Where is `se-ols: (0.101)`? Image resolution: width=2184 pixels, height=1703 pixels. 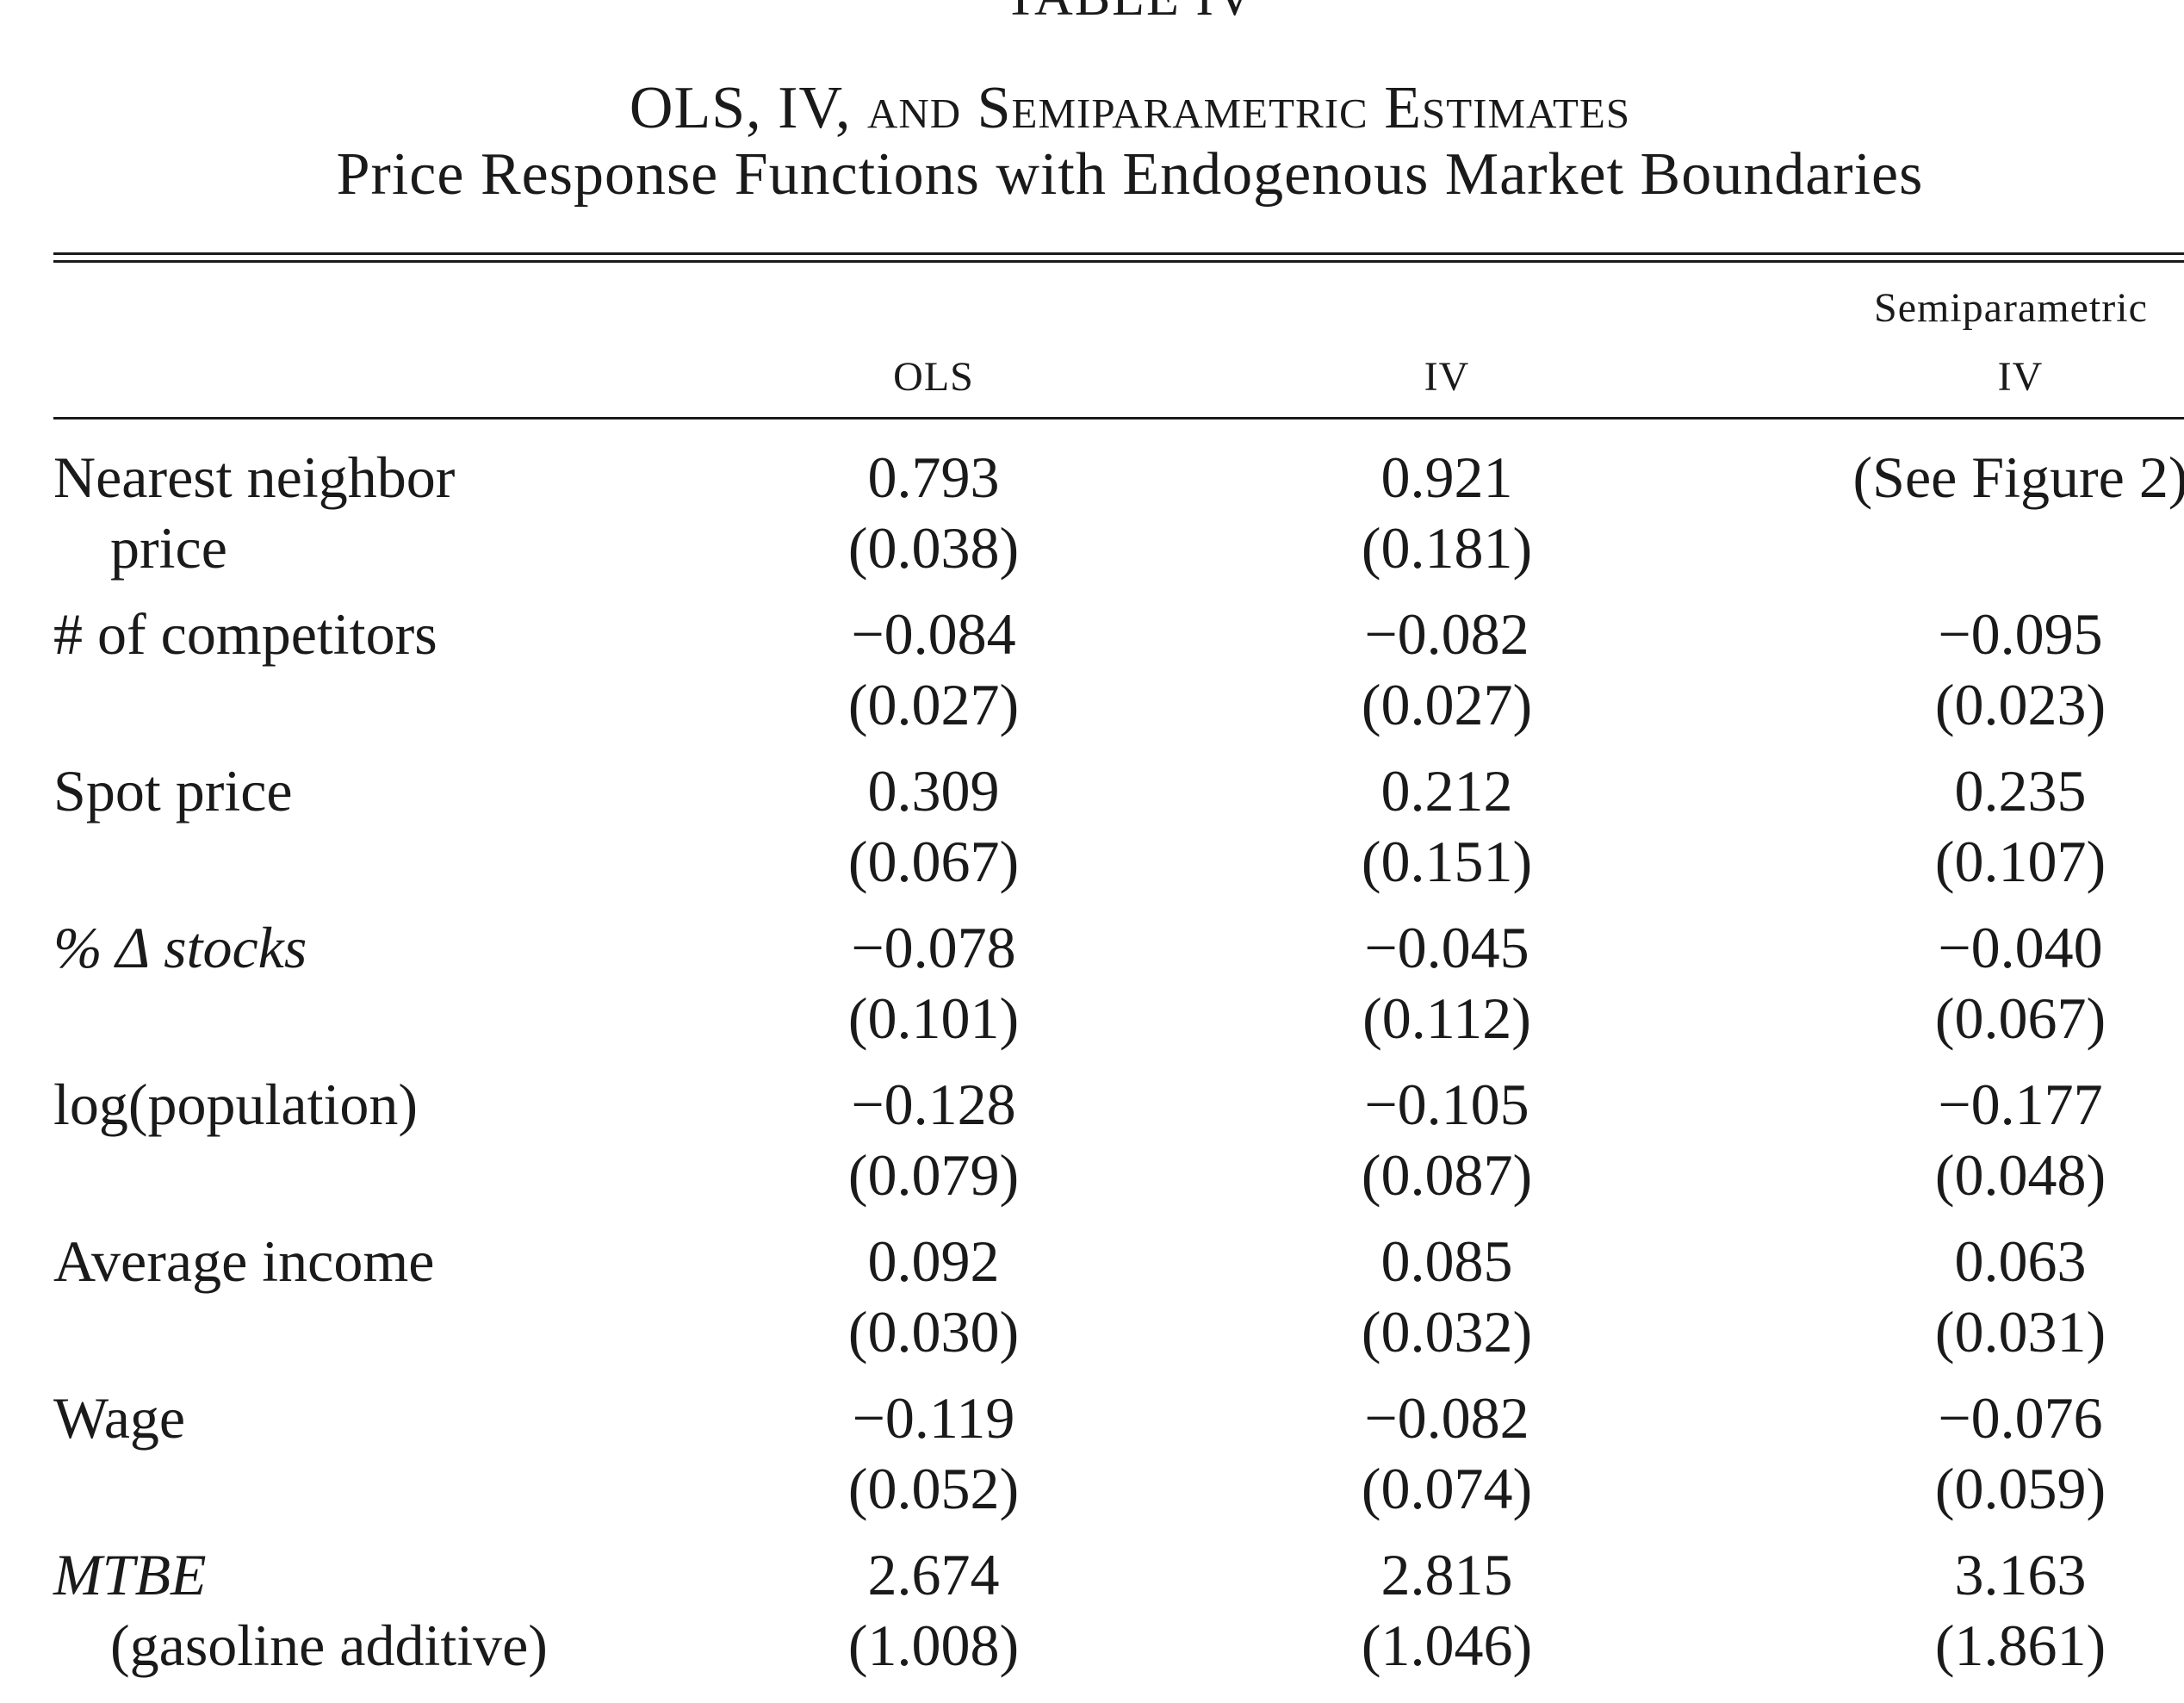 se-ols: (0.101) is located at coordinates (933, 1018).